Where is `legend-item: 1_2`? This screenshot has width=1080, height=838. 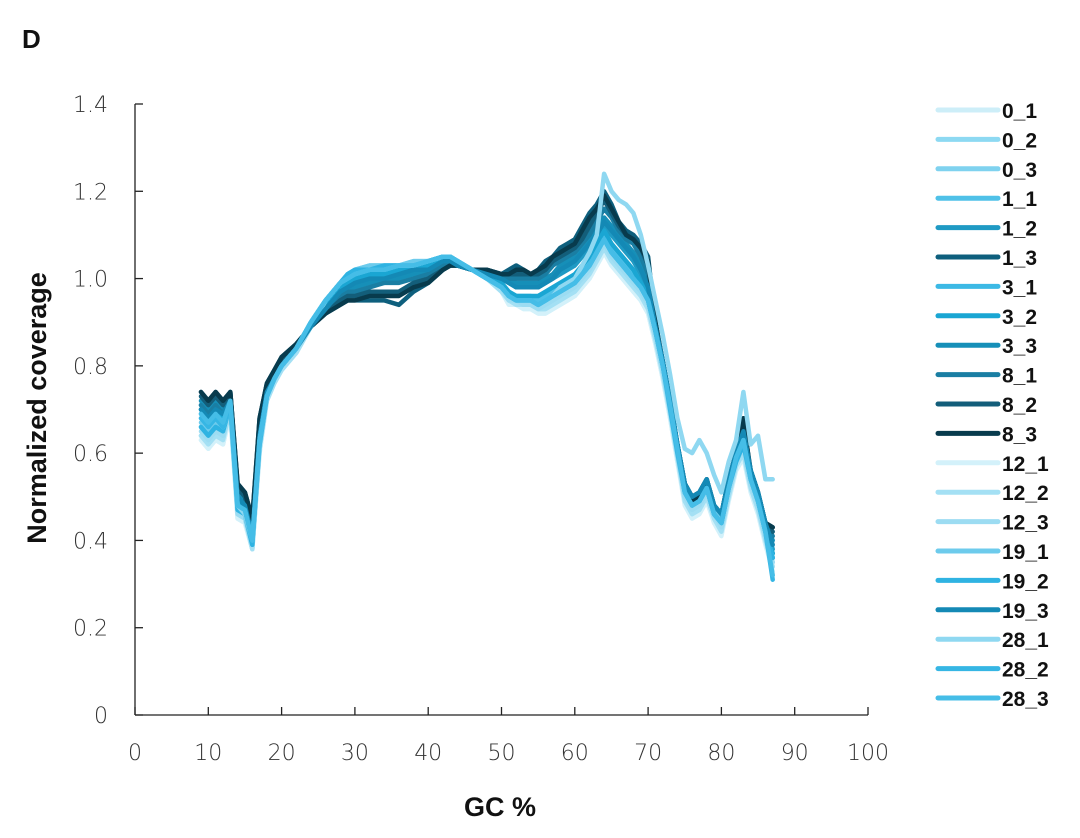
legend-item: 1_2 is located at coordinates (986, 229).